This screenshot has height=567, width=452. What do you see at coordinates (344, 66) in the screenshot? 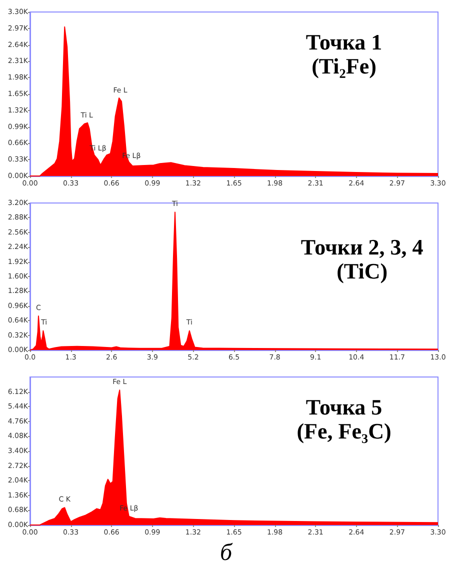
I see `text: (Ti₂Fe)` at bounding box center [344, 66].